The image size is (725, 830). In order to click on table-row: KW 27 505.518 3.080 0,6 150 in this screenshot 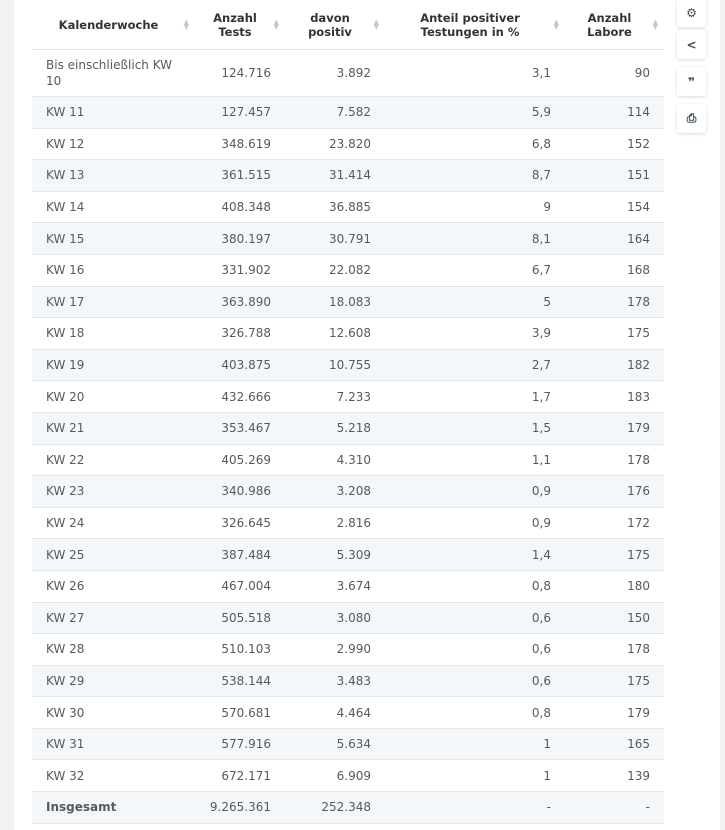, I will do `click(348, 618)`.